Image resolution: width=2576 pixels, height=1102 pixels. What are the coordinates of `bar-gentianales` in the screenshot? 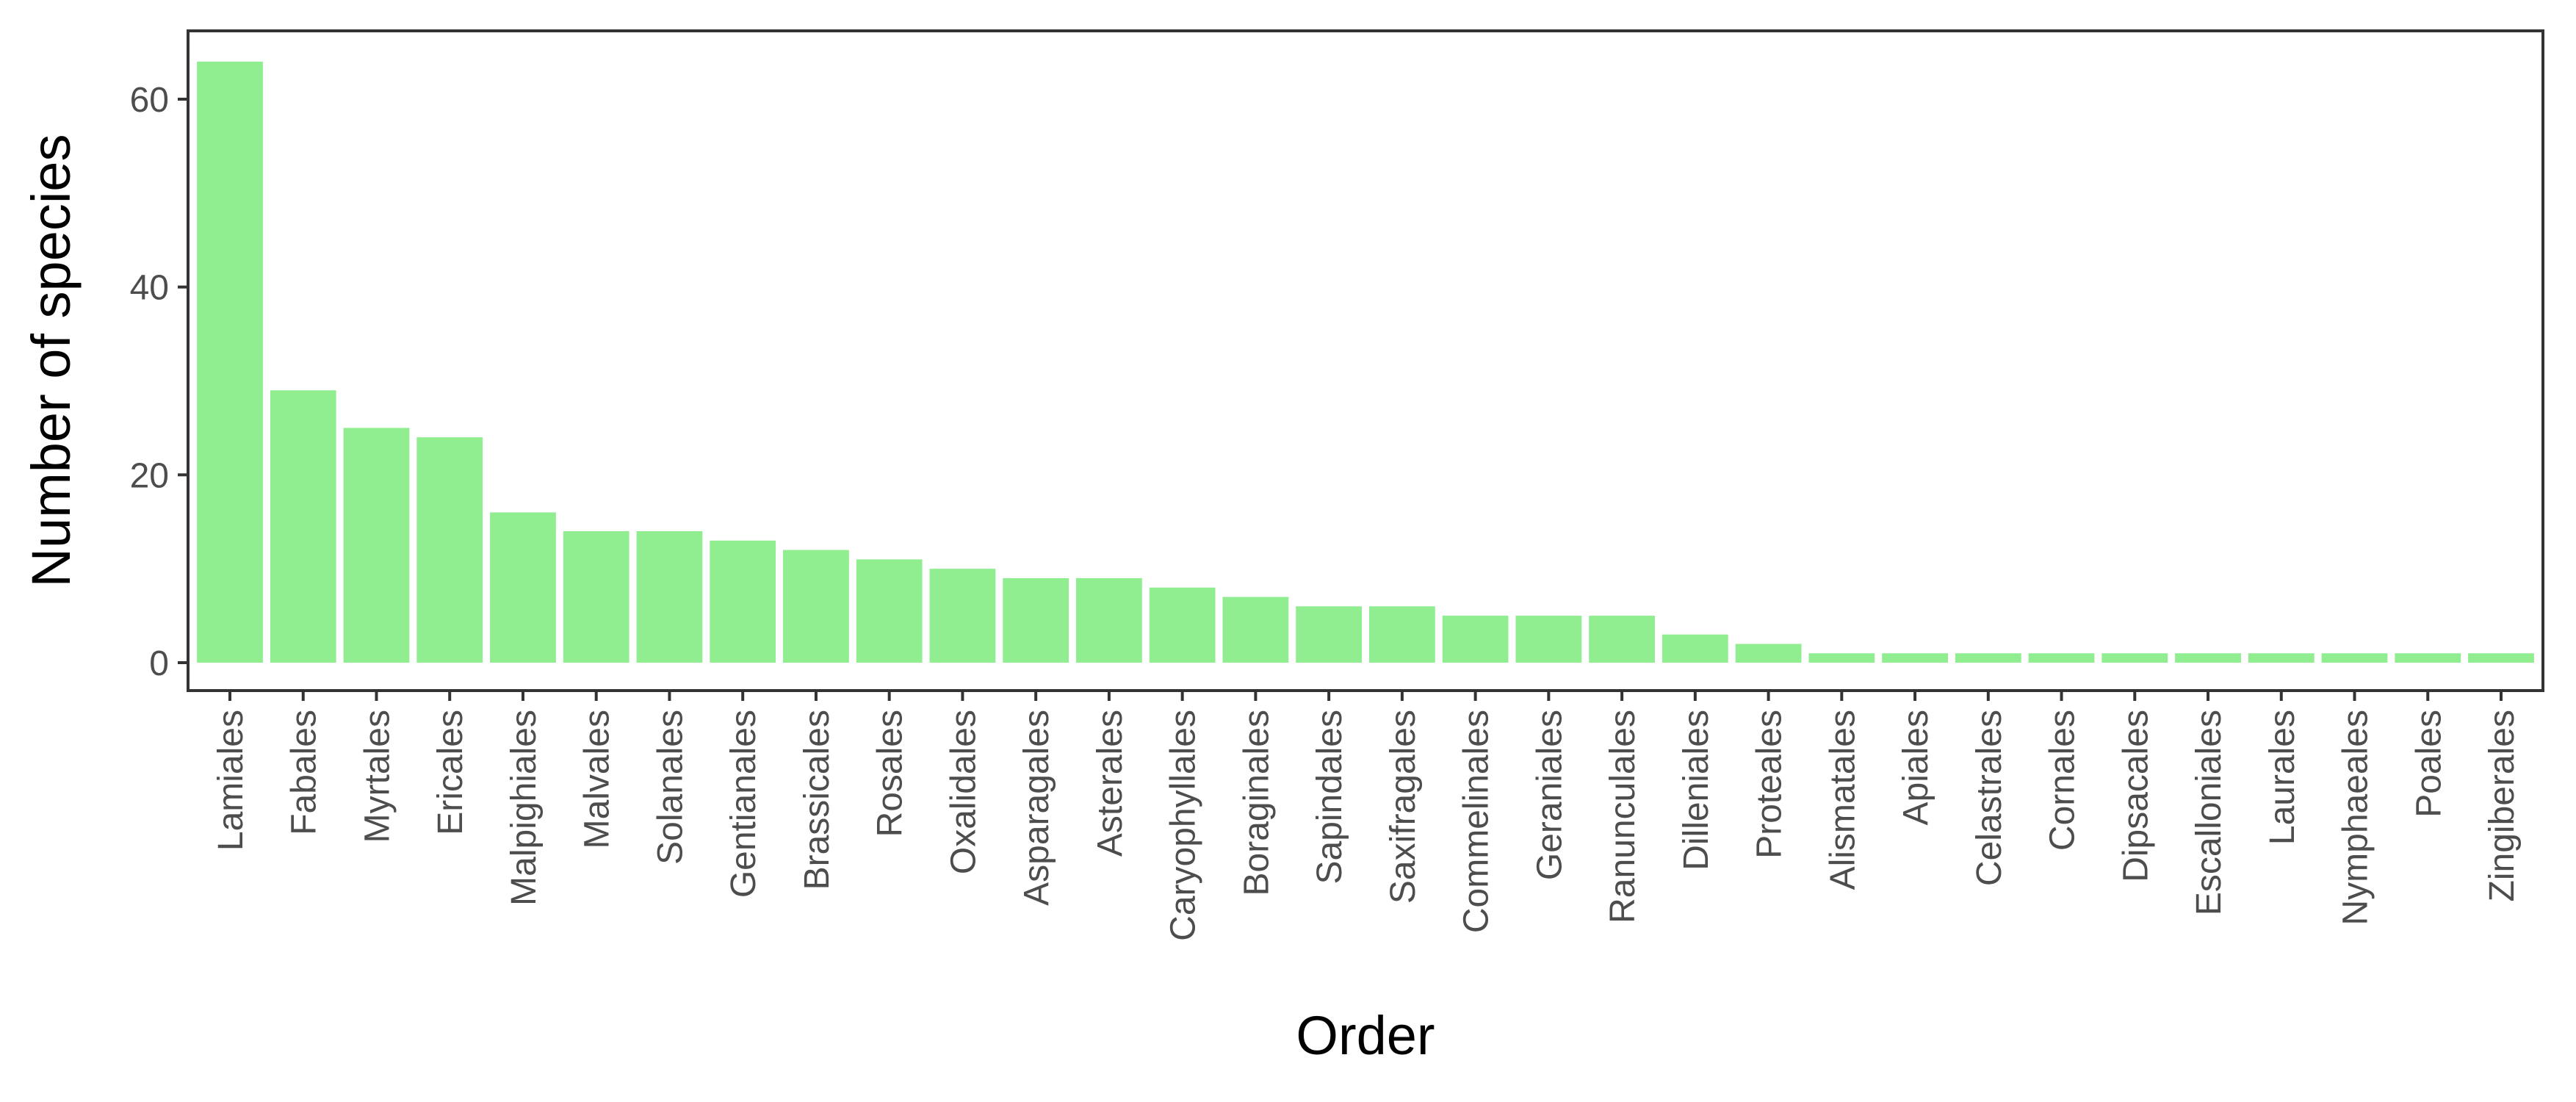 It's located at (743, 601).